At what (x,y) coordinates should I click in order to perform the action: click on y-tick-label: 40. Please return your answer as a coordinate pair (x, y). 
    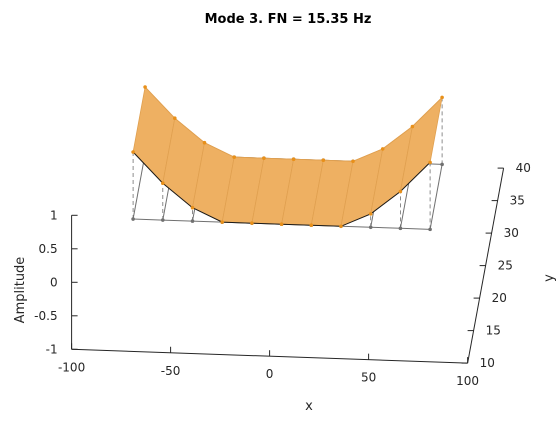
    Looking at the image, I should click on (523, 168).